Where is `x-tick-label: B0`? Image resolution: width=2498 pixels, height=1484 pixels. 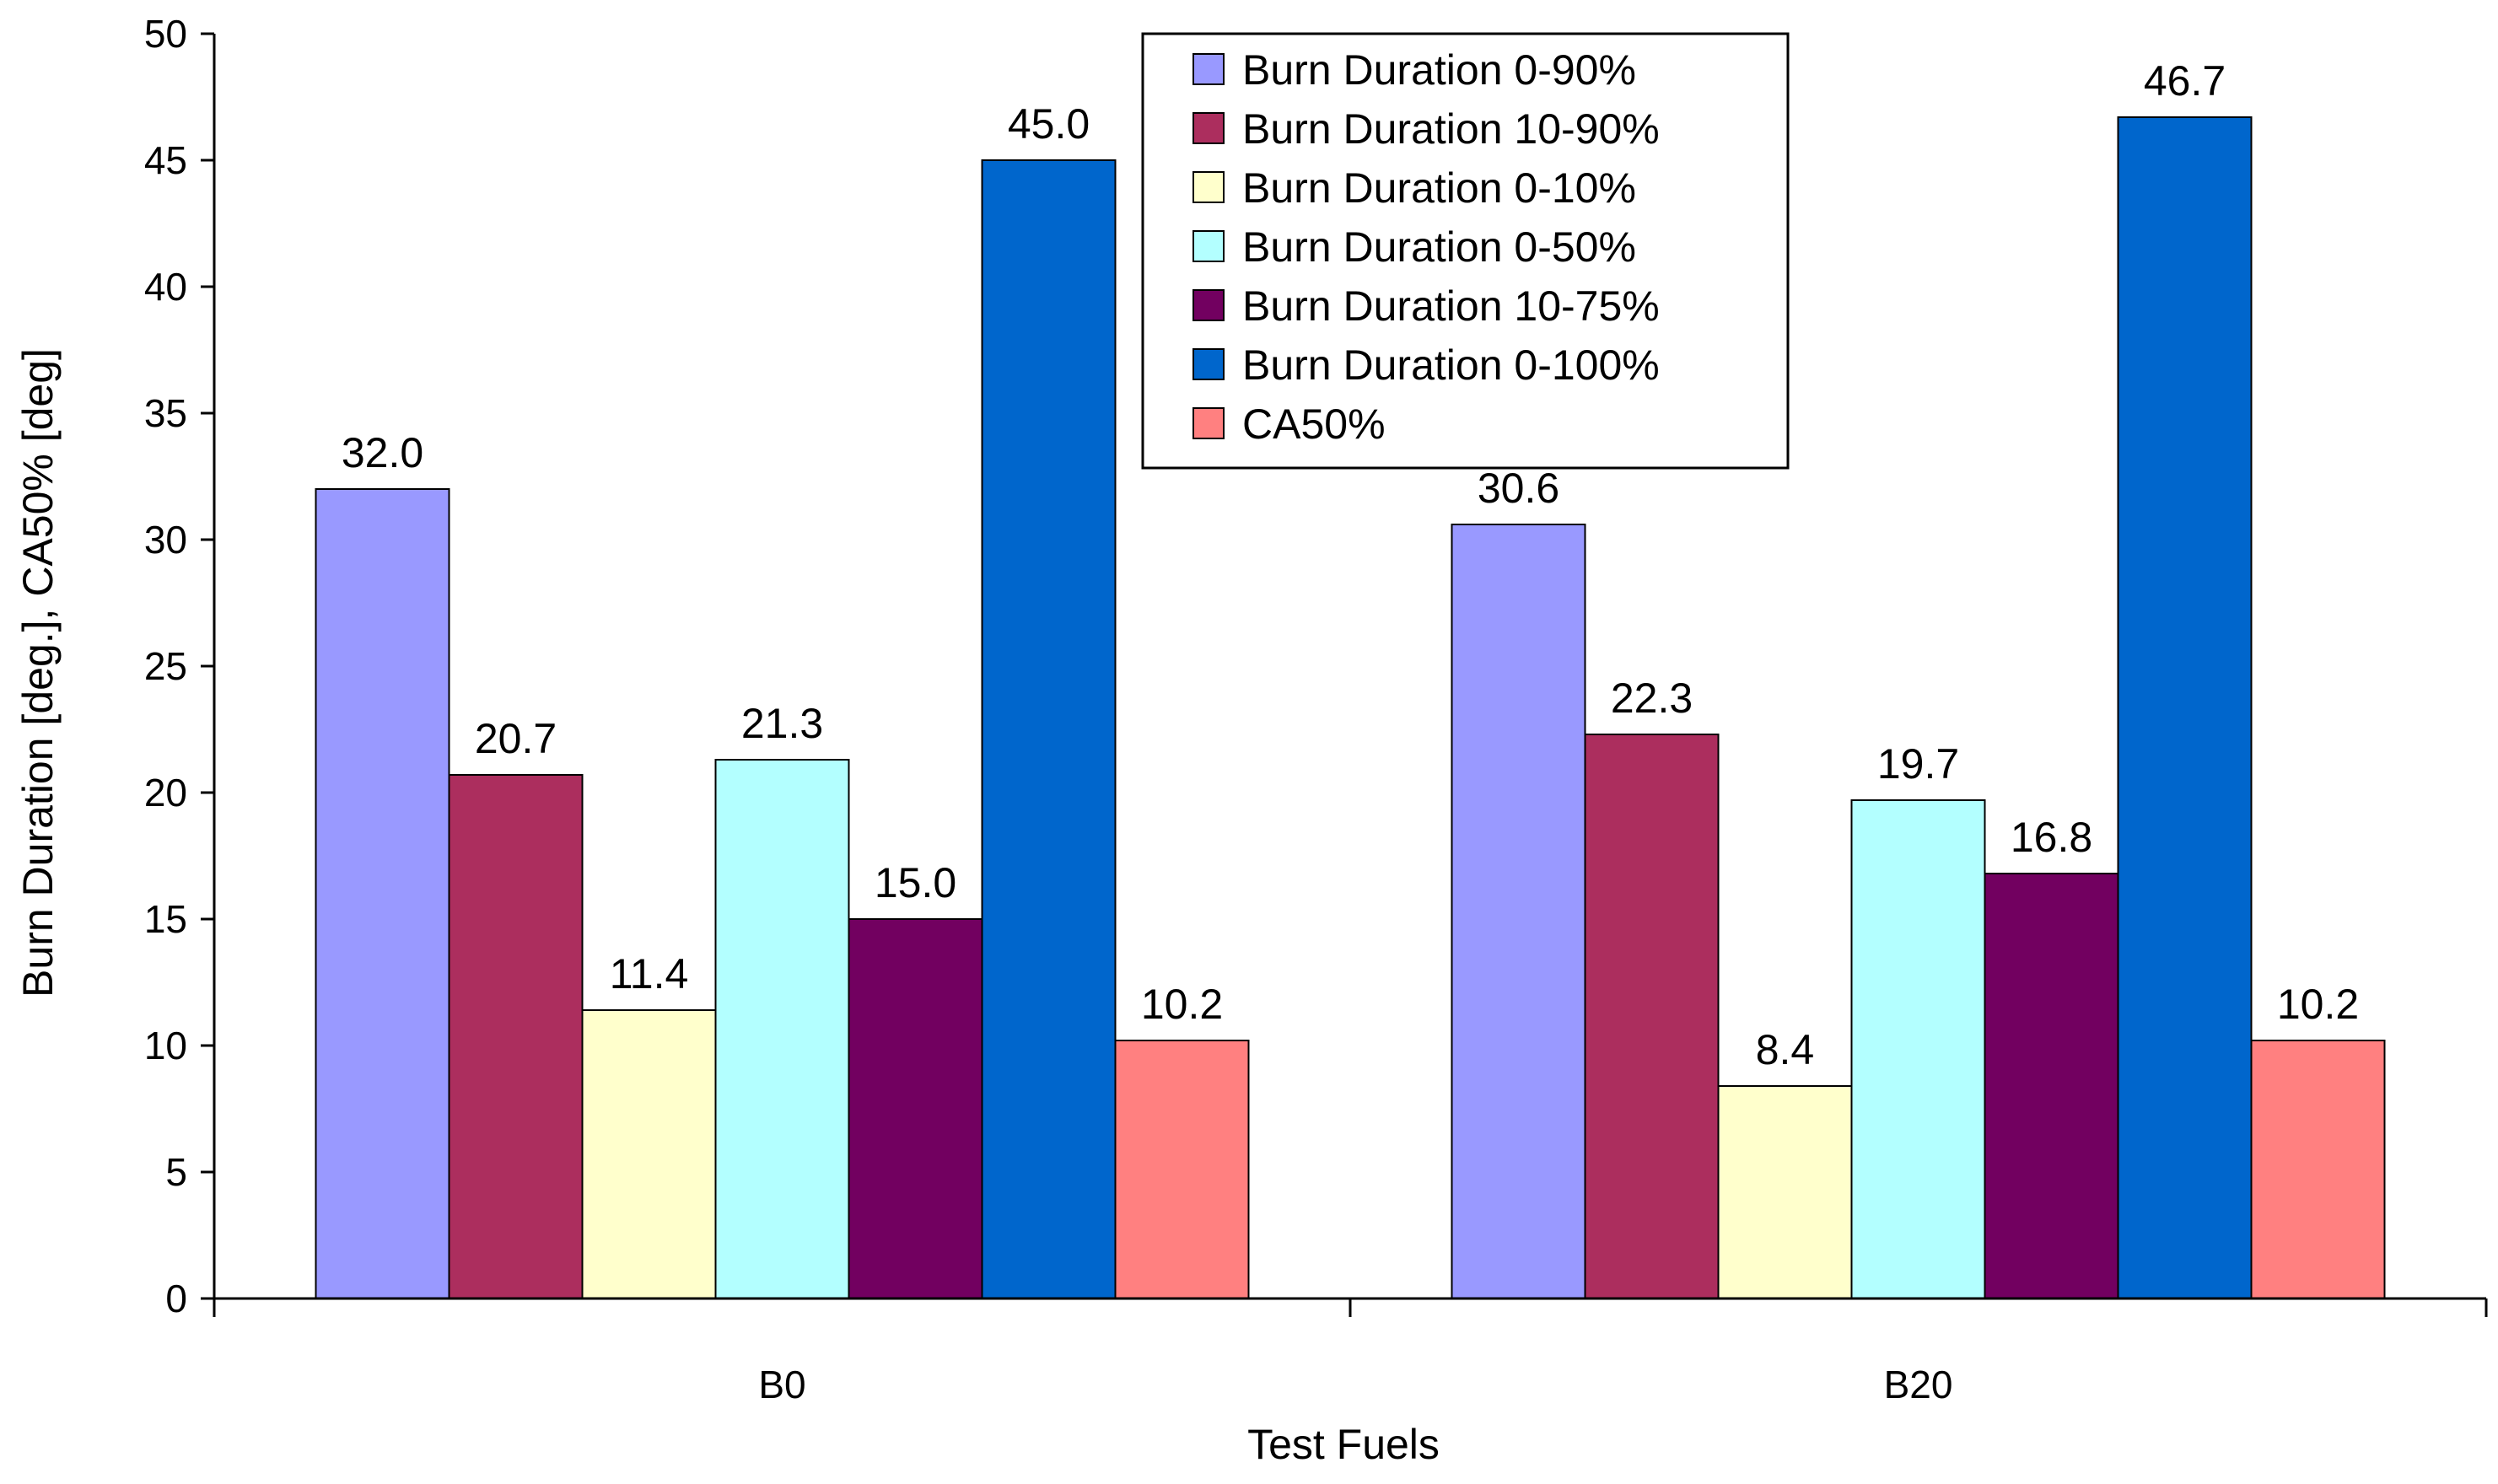
x-tick-label: B0 is located at coordinates (781, 1384).